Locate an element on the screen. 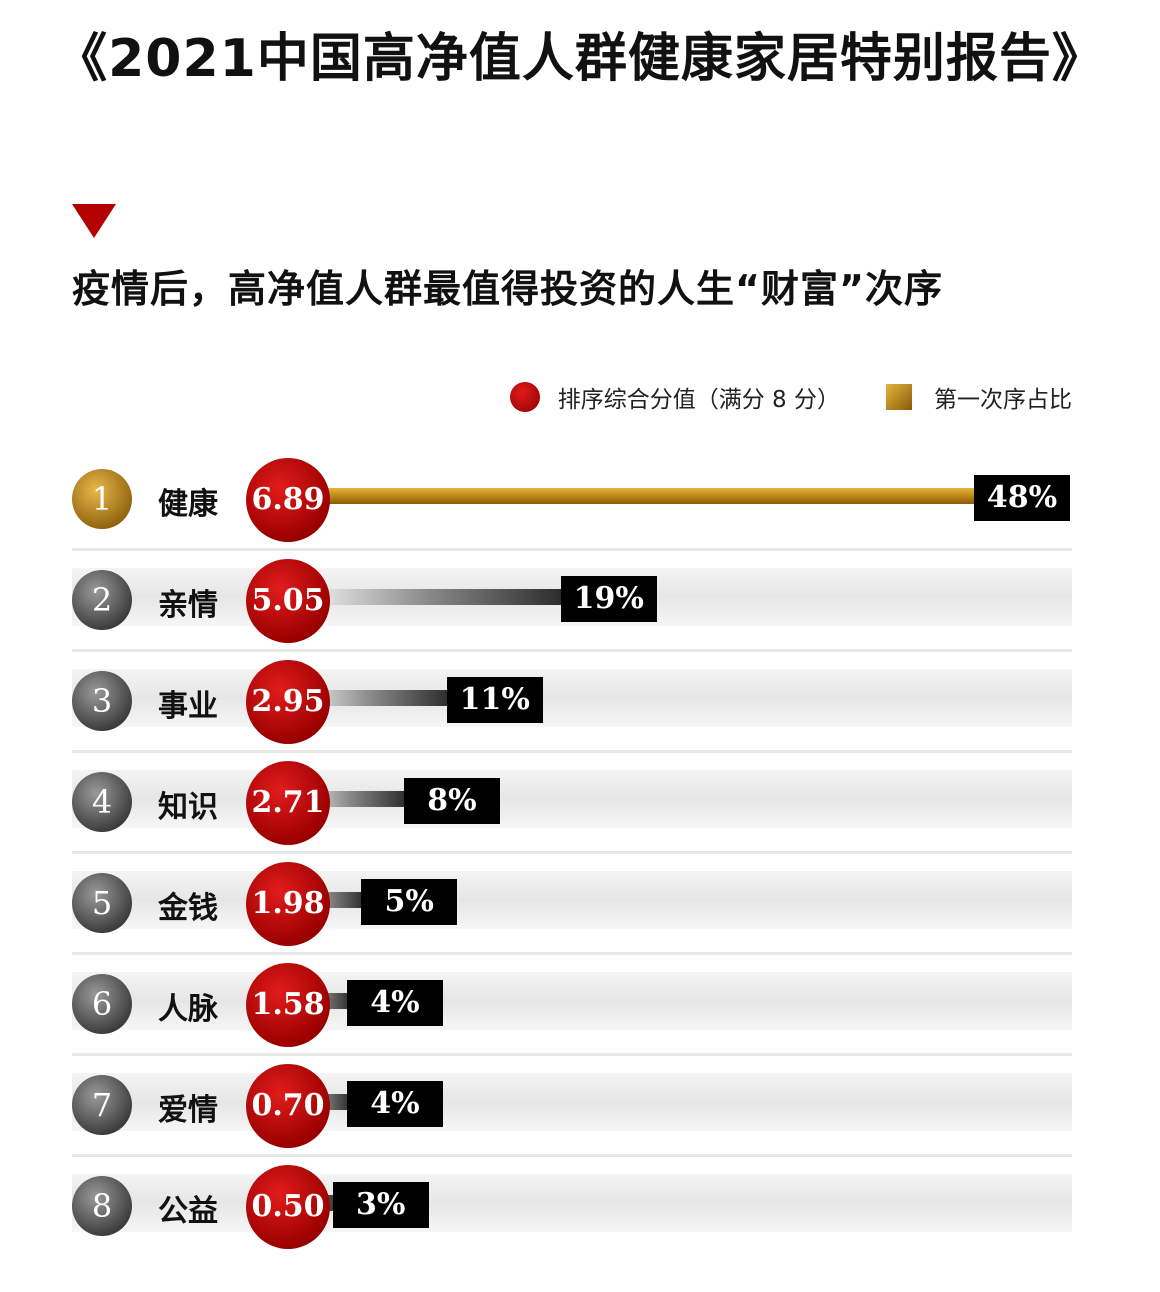 This screenshot has width=1160, height=1292. category-label: 亲情 is located at coordinates (188, 605).